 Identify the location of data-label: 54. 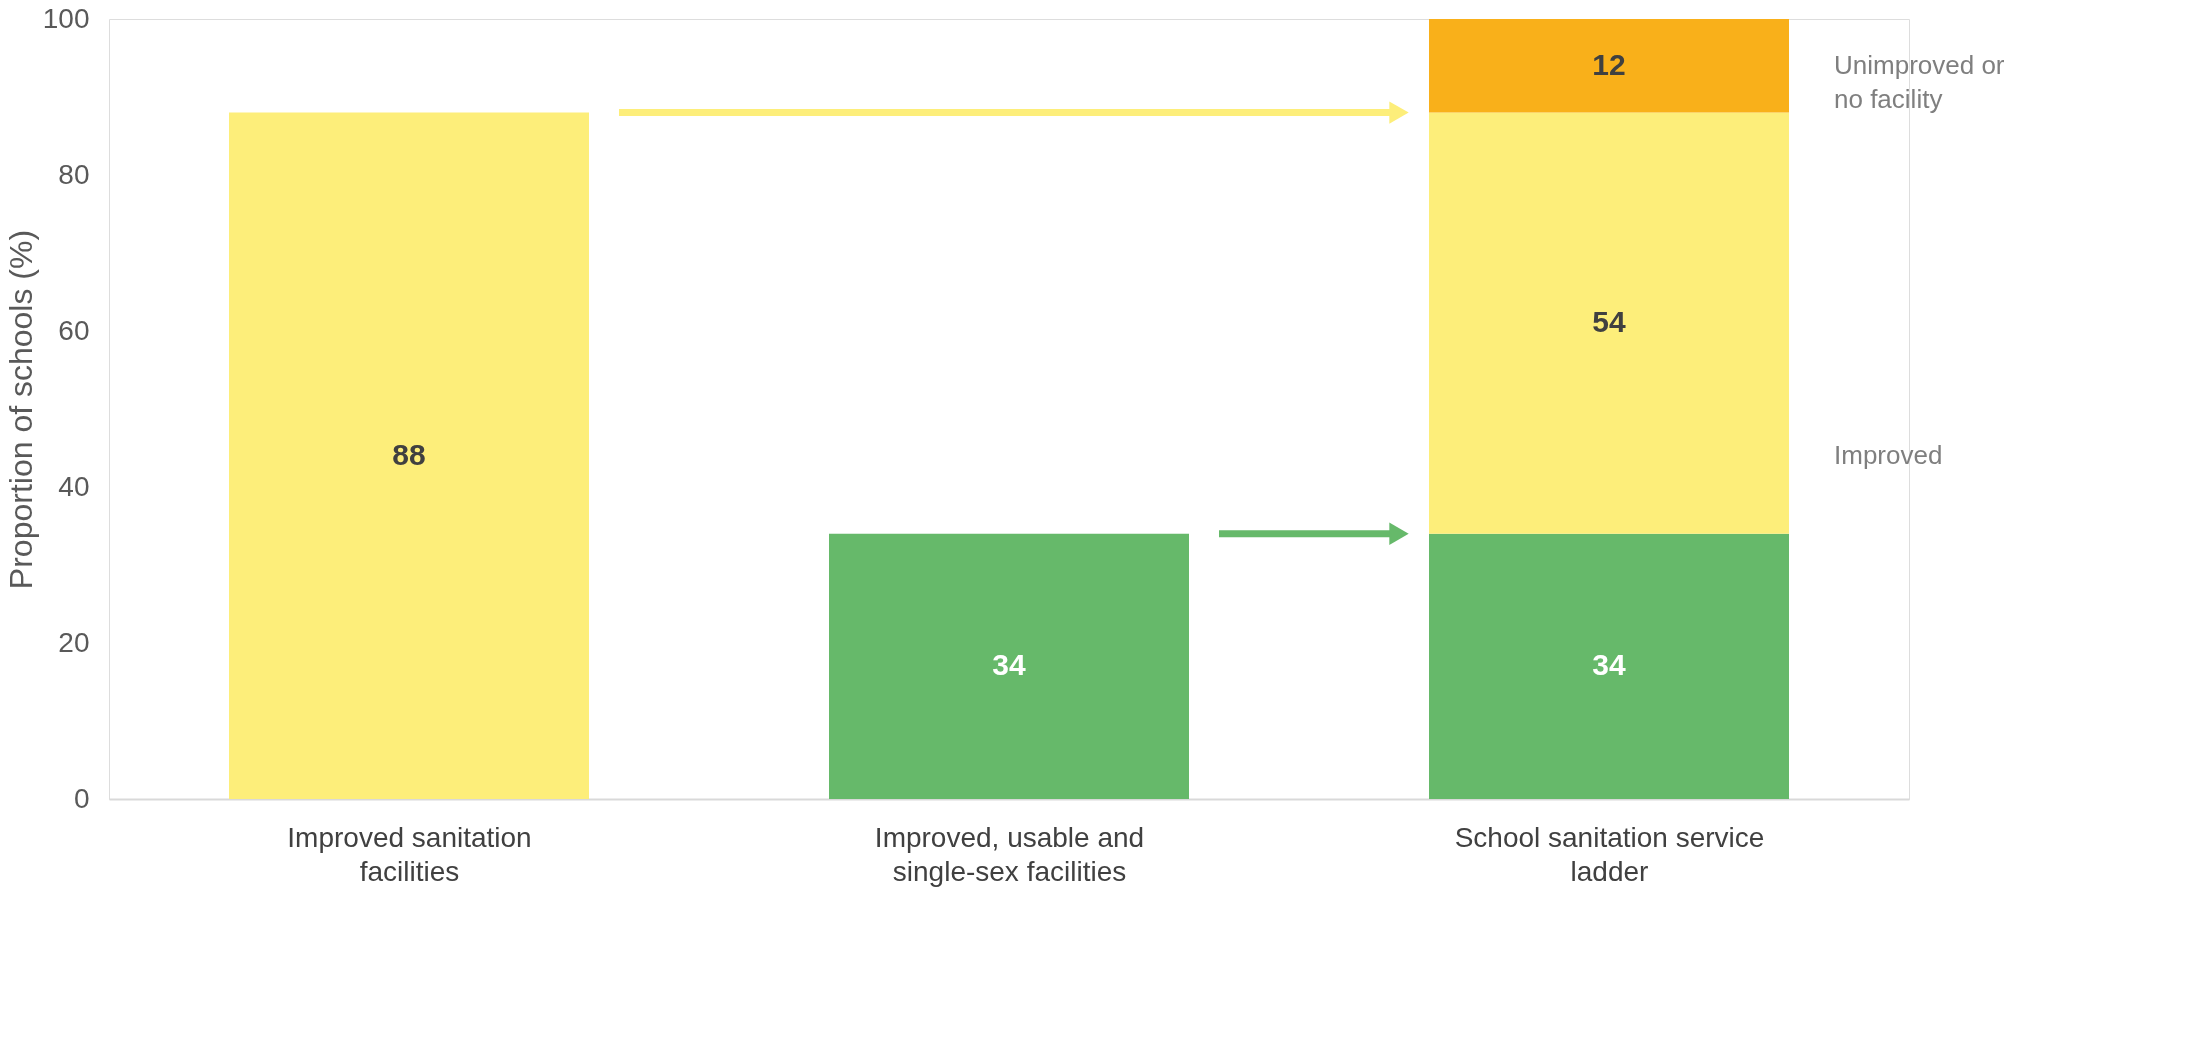
(1609, 322).